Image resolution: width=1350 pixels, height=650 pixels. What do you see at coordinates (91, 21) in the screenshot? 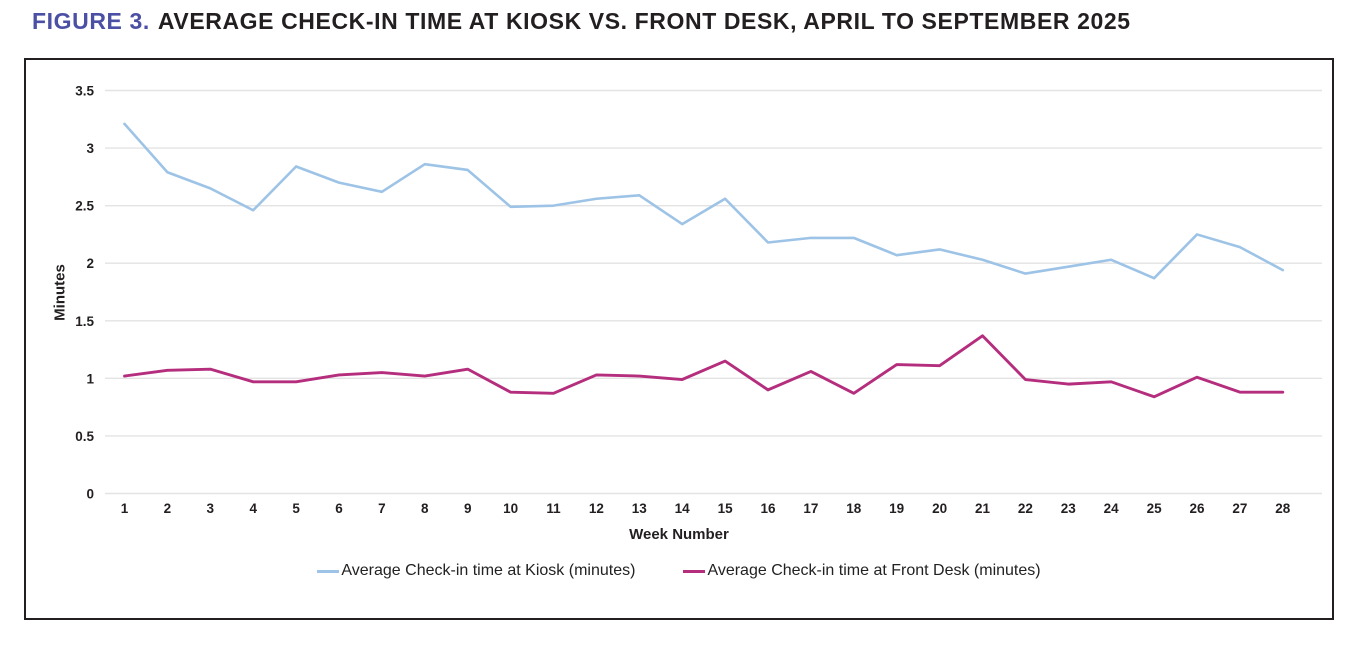
I see `figure-label: FIGURE 3.` at bounding box center [91, 21].